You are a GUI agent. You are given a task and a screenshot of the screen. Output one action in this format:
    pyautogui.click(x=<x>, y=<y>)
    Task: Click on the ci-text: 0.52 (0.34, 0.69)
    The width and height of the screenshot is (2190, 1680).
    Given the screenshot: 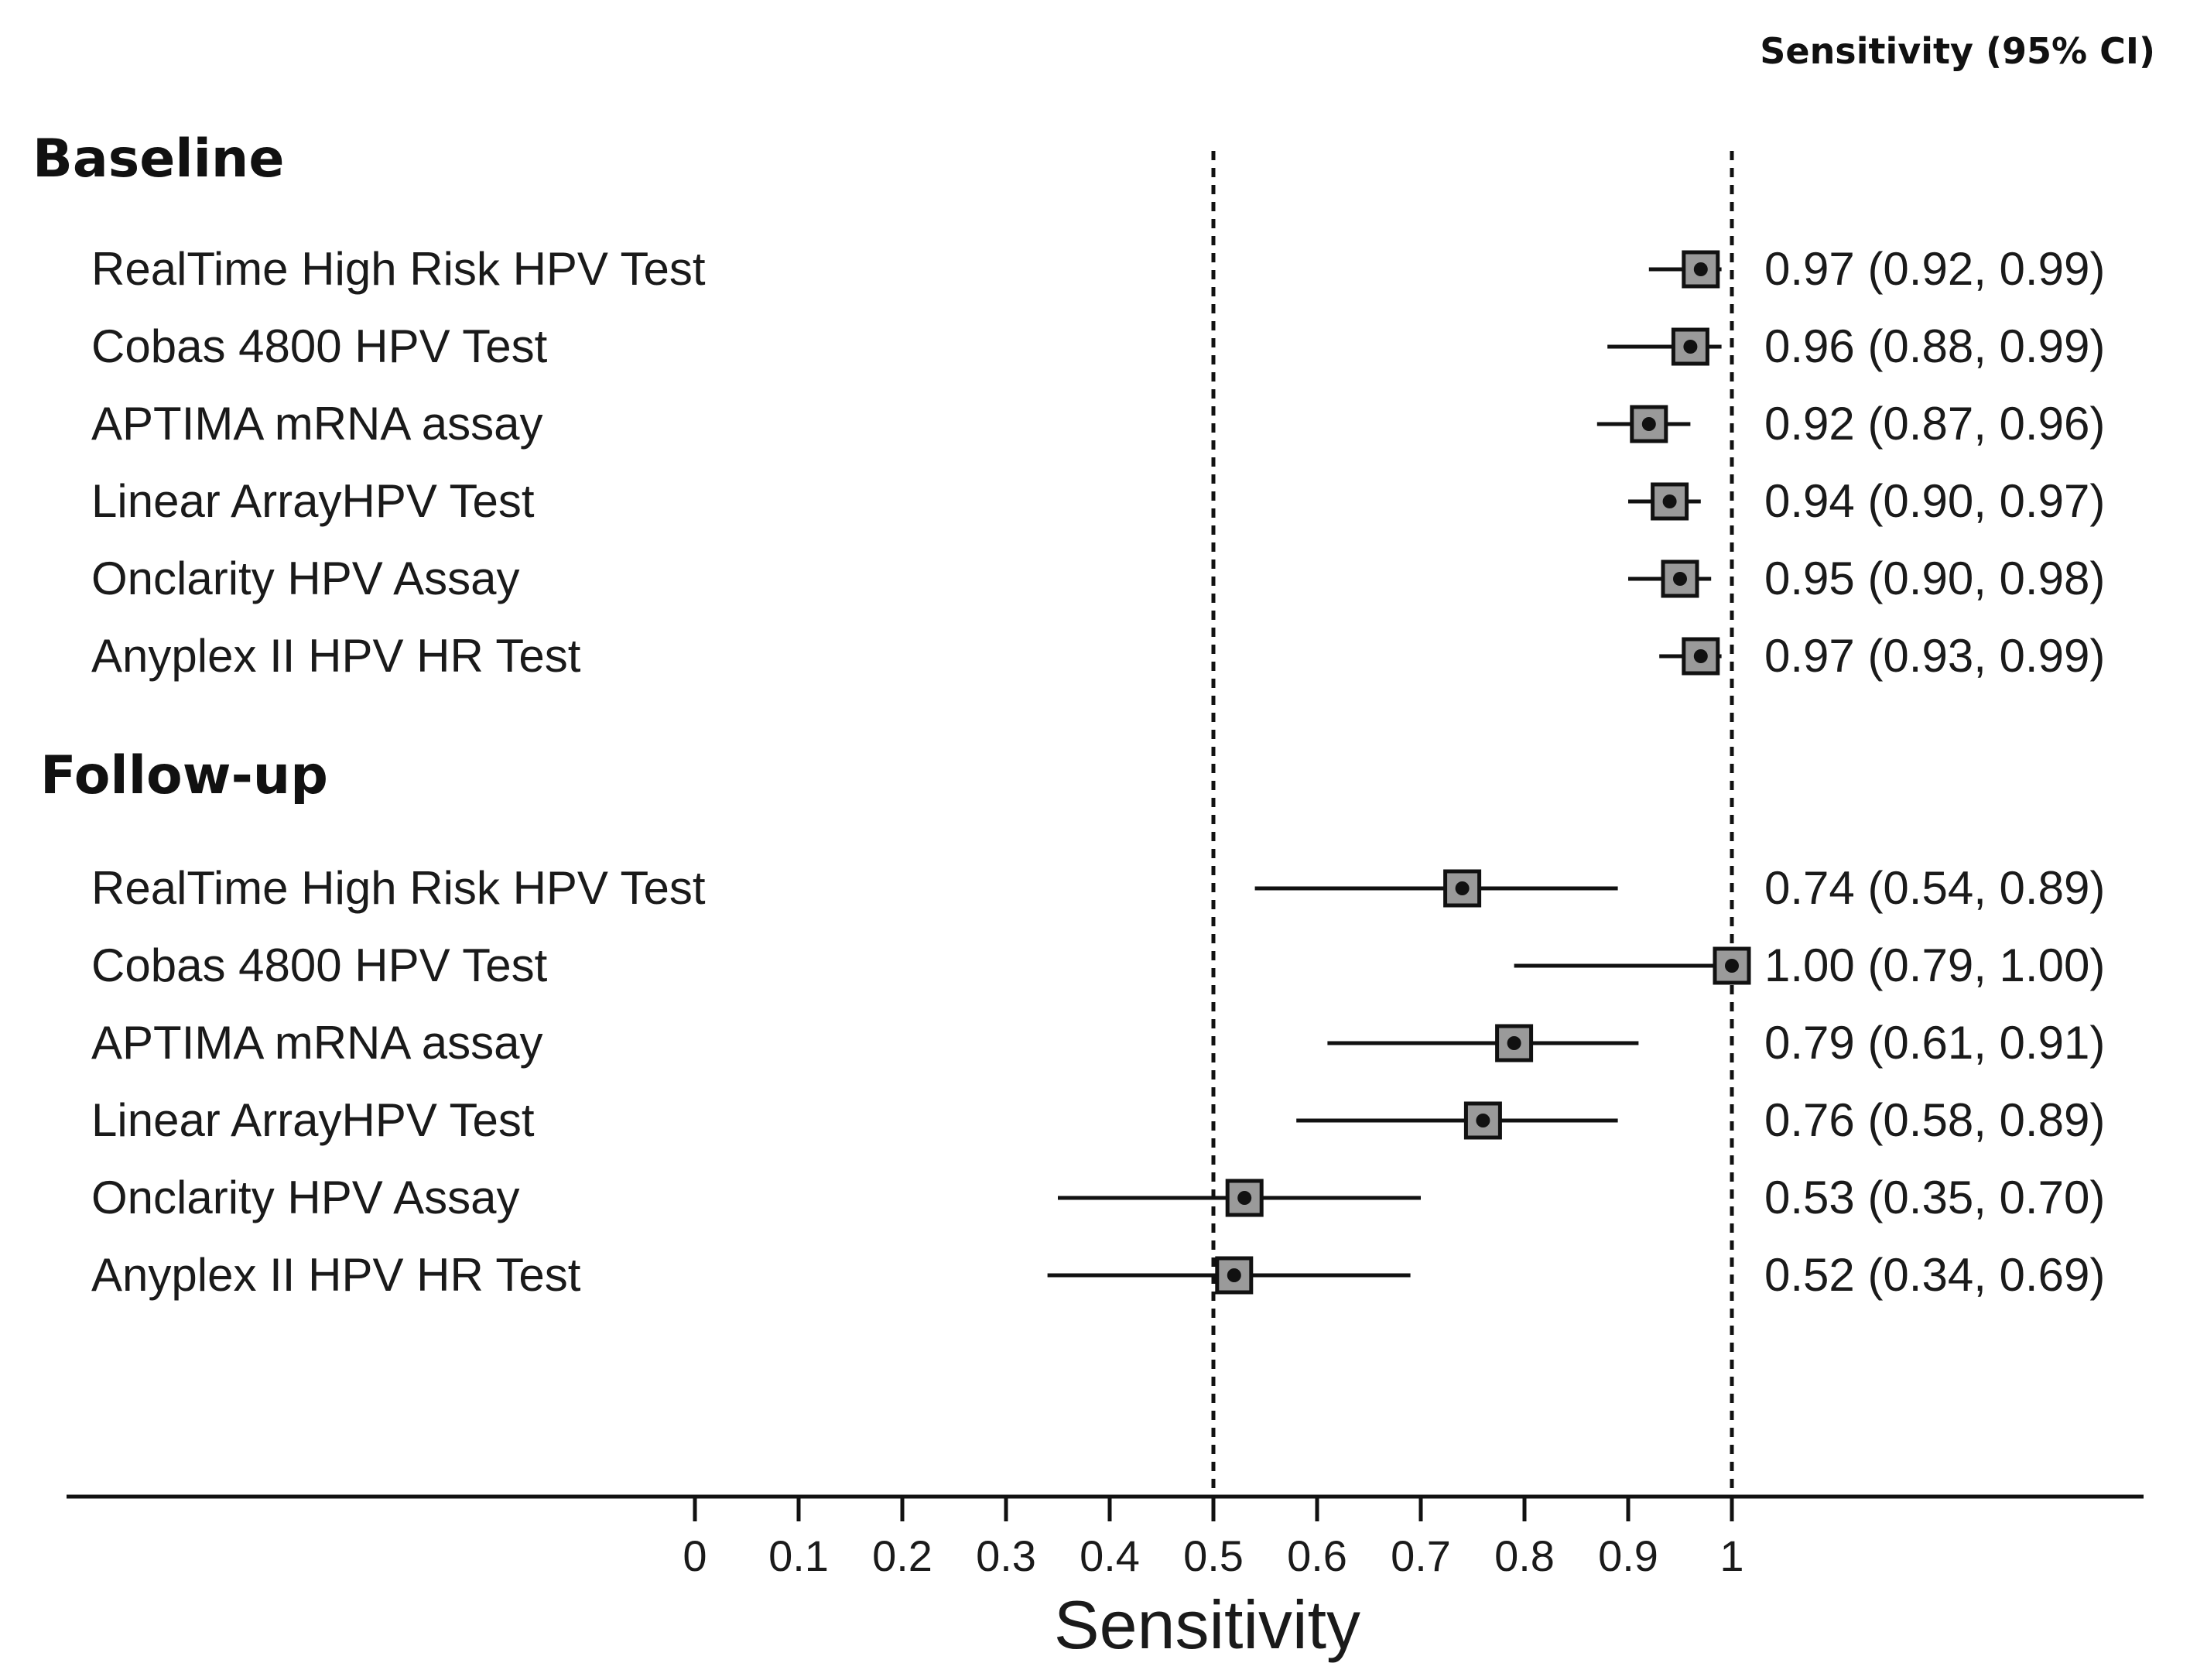 What is the action you would take?
    pyautogui.click(x=1934, y=1275)
    